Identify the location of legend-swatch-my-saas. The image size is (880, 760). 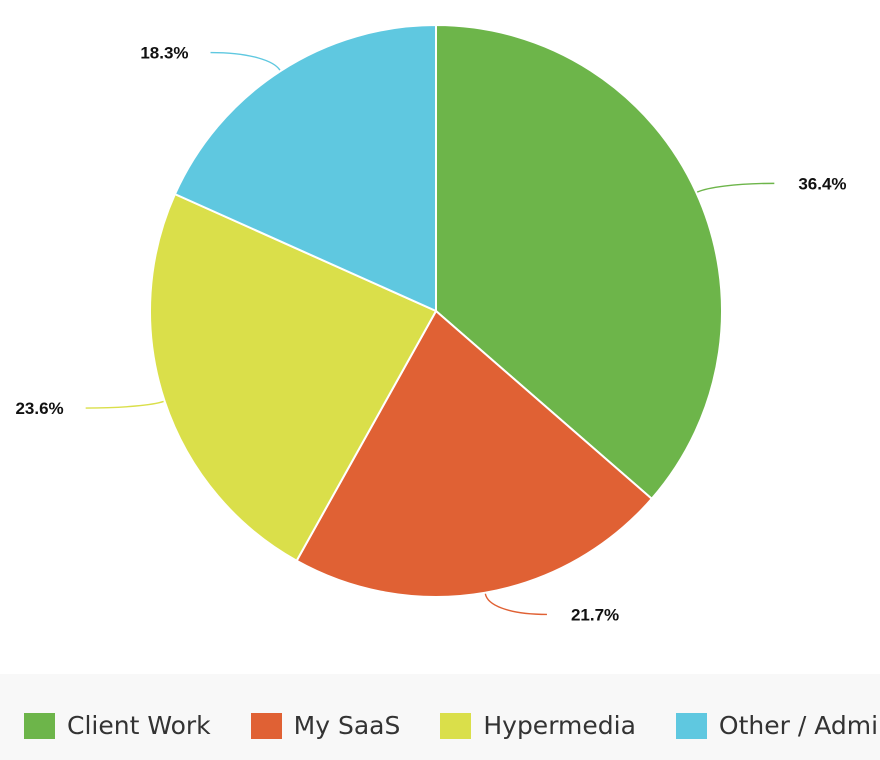
(266, 726).